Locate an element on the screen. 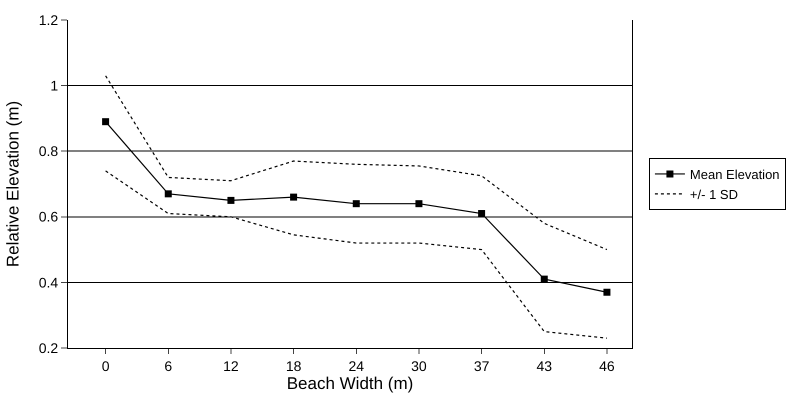 Image resolution: width=798 pixels, height=400 pixels. x-tick-label: 12 is located at coordinates (231, 366).